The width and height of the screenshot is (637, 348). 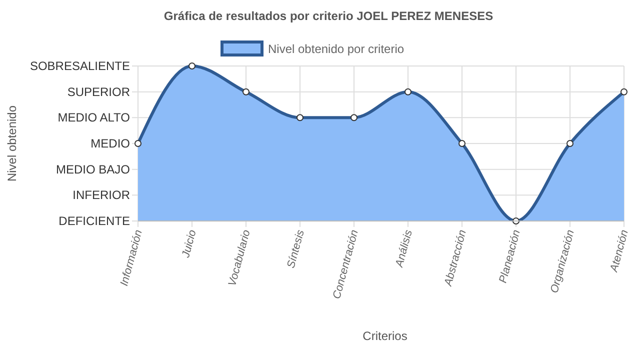 What do you see at coordinates (80, 66) in the screenshot?
I see `text: SOBRESALIENTE` at bounding box center [80, 66].